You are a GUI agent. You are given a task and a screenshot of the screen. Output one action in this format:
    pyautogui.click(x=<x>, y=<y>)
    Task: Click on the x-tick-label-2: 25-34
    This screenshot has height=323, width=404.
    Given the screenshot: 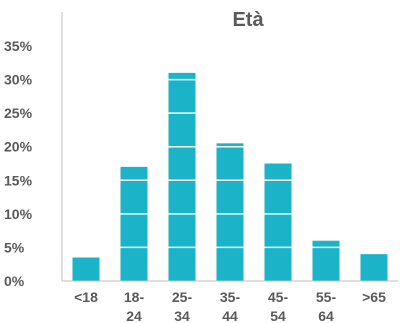 What is the action you would take?
    pyautogui.click(x=182, y=306)
    